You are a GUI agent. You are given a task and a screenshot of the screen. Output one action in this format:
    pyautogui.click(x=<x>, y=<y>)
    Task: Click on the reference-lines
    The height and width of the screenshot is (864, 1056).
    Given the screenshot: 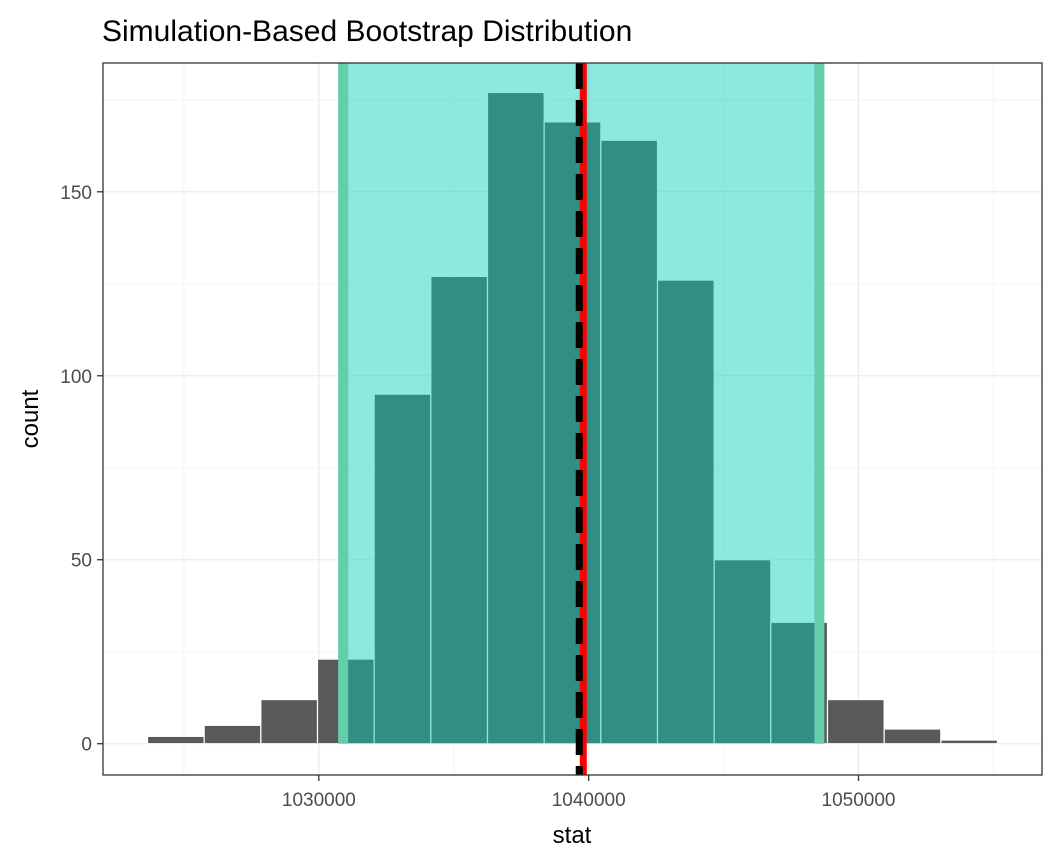 What is the action you would take?
    pyautogui.click(x=581, y=419)
    